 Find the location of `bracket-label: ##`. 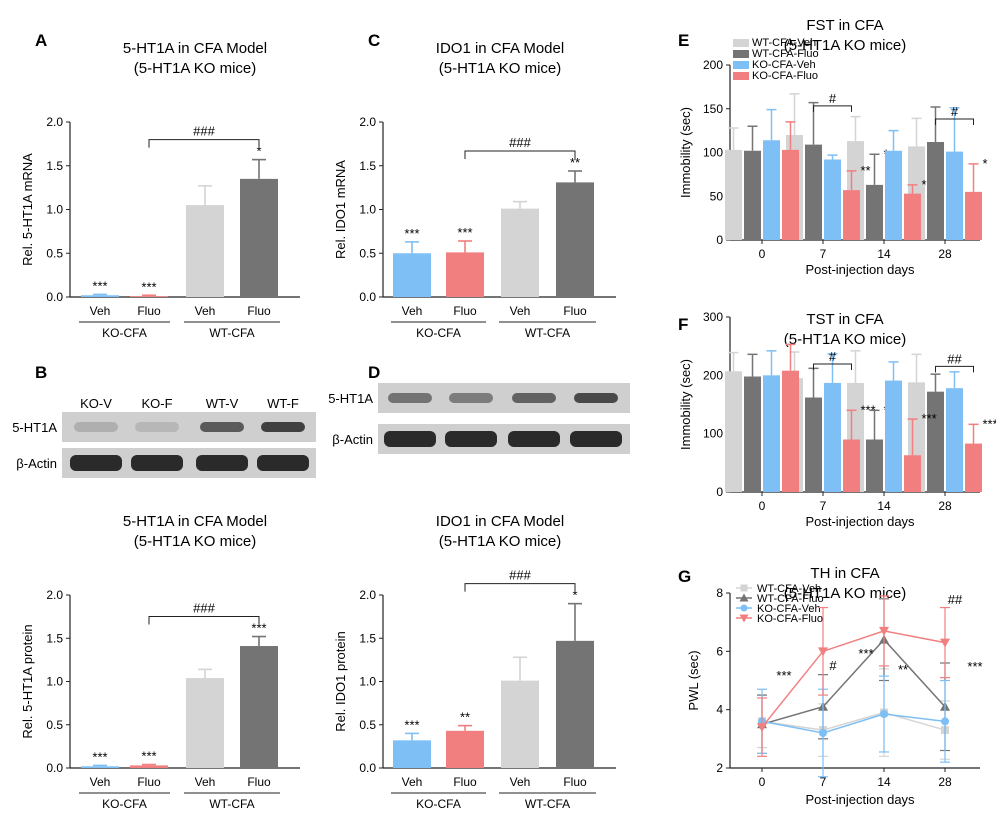

bracket-label: ## is located at coordinates (954, 358).